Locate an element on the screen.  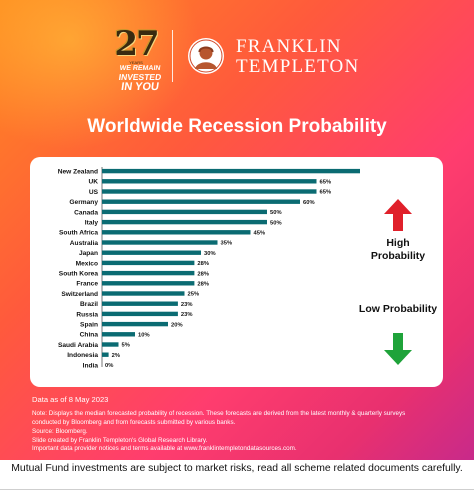
value-label: 10% is located at coordinates (144, 336).